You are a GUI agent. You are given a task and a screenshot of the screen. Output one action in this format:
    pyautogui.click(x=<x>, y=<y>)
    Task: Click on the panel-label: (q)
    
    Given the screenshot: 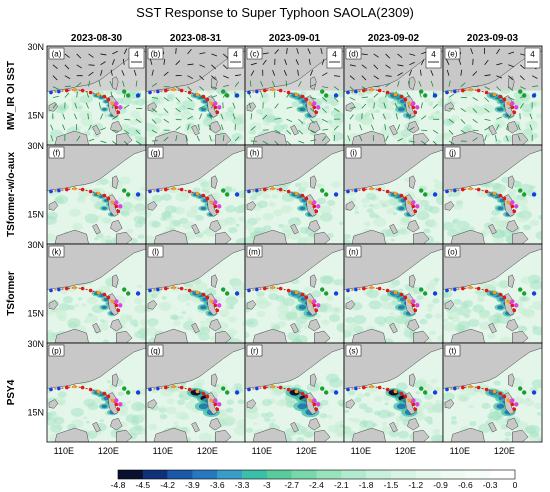 What is the action you would take?
    pyautogui.click(x=156, y=351)
    